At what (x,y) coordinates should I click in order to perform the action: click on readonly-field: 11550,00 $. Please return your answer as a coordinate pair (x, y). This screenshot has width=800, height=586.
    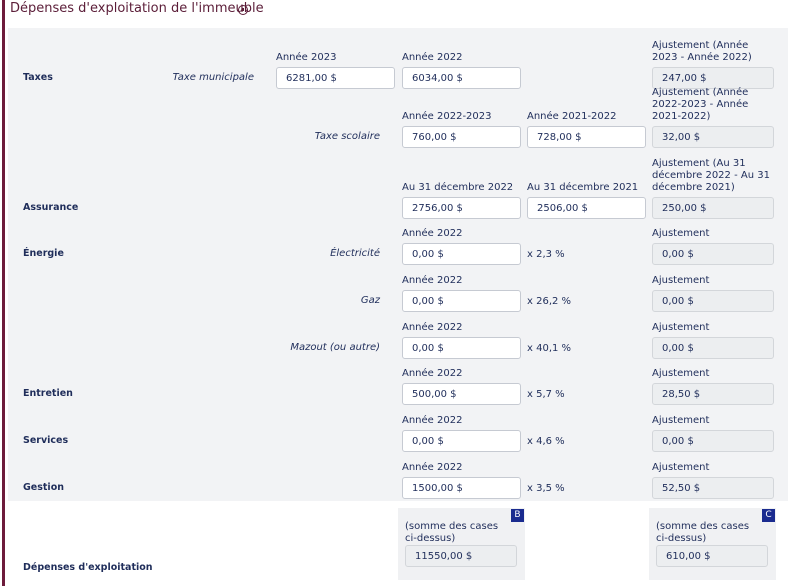
    Looking at the image, I should click on (461, 556).